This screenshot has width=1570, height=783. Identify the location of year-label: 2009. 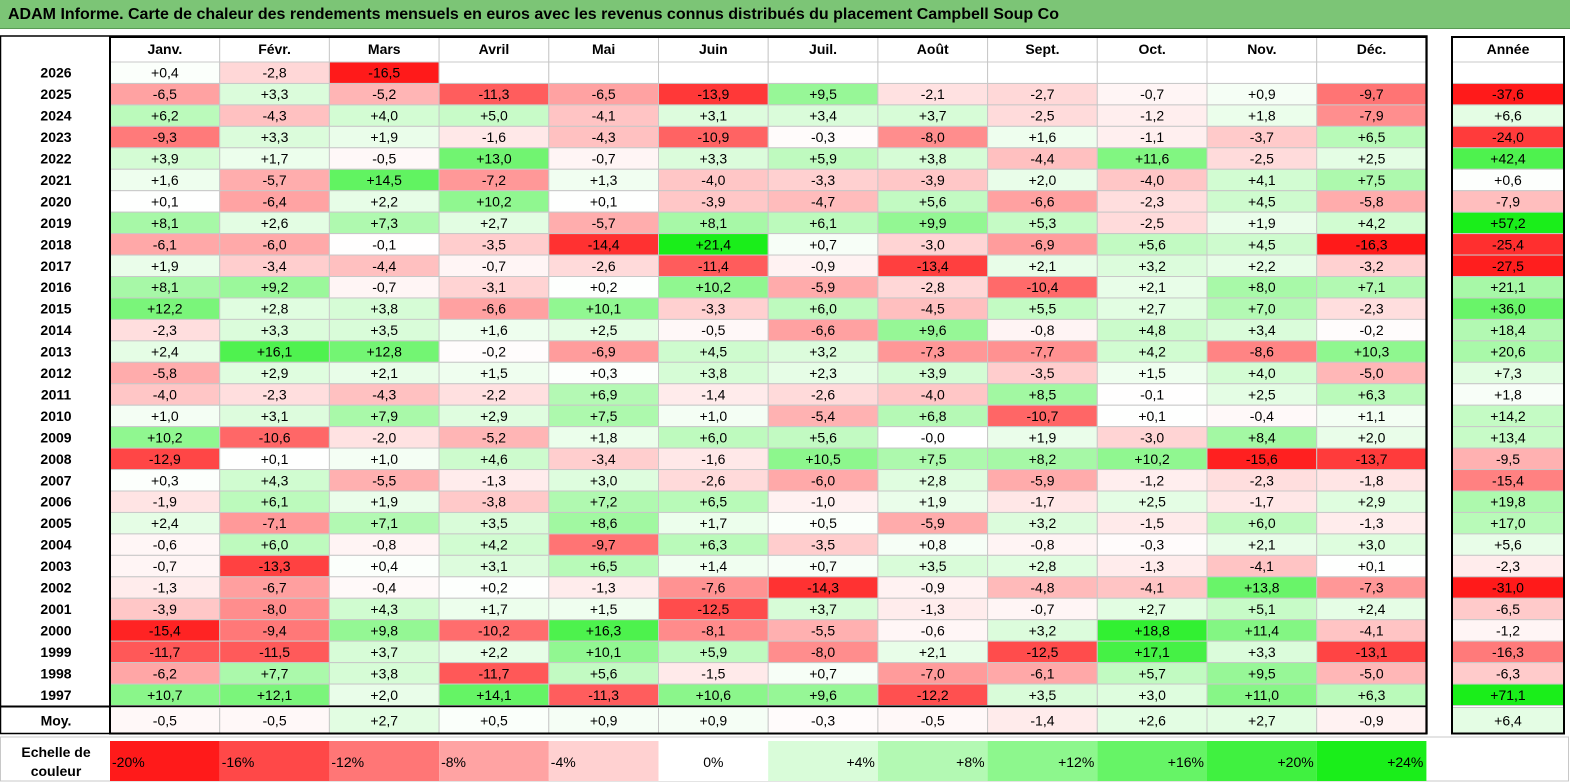
(55, 437).